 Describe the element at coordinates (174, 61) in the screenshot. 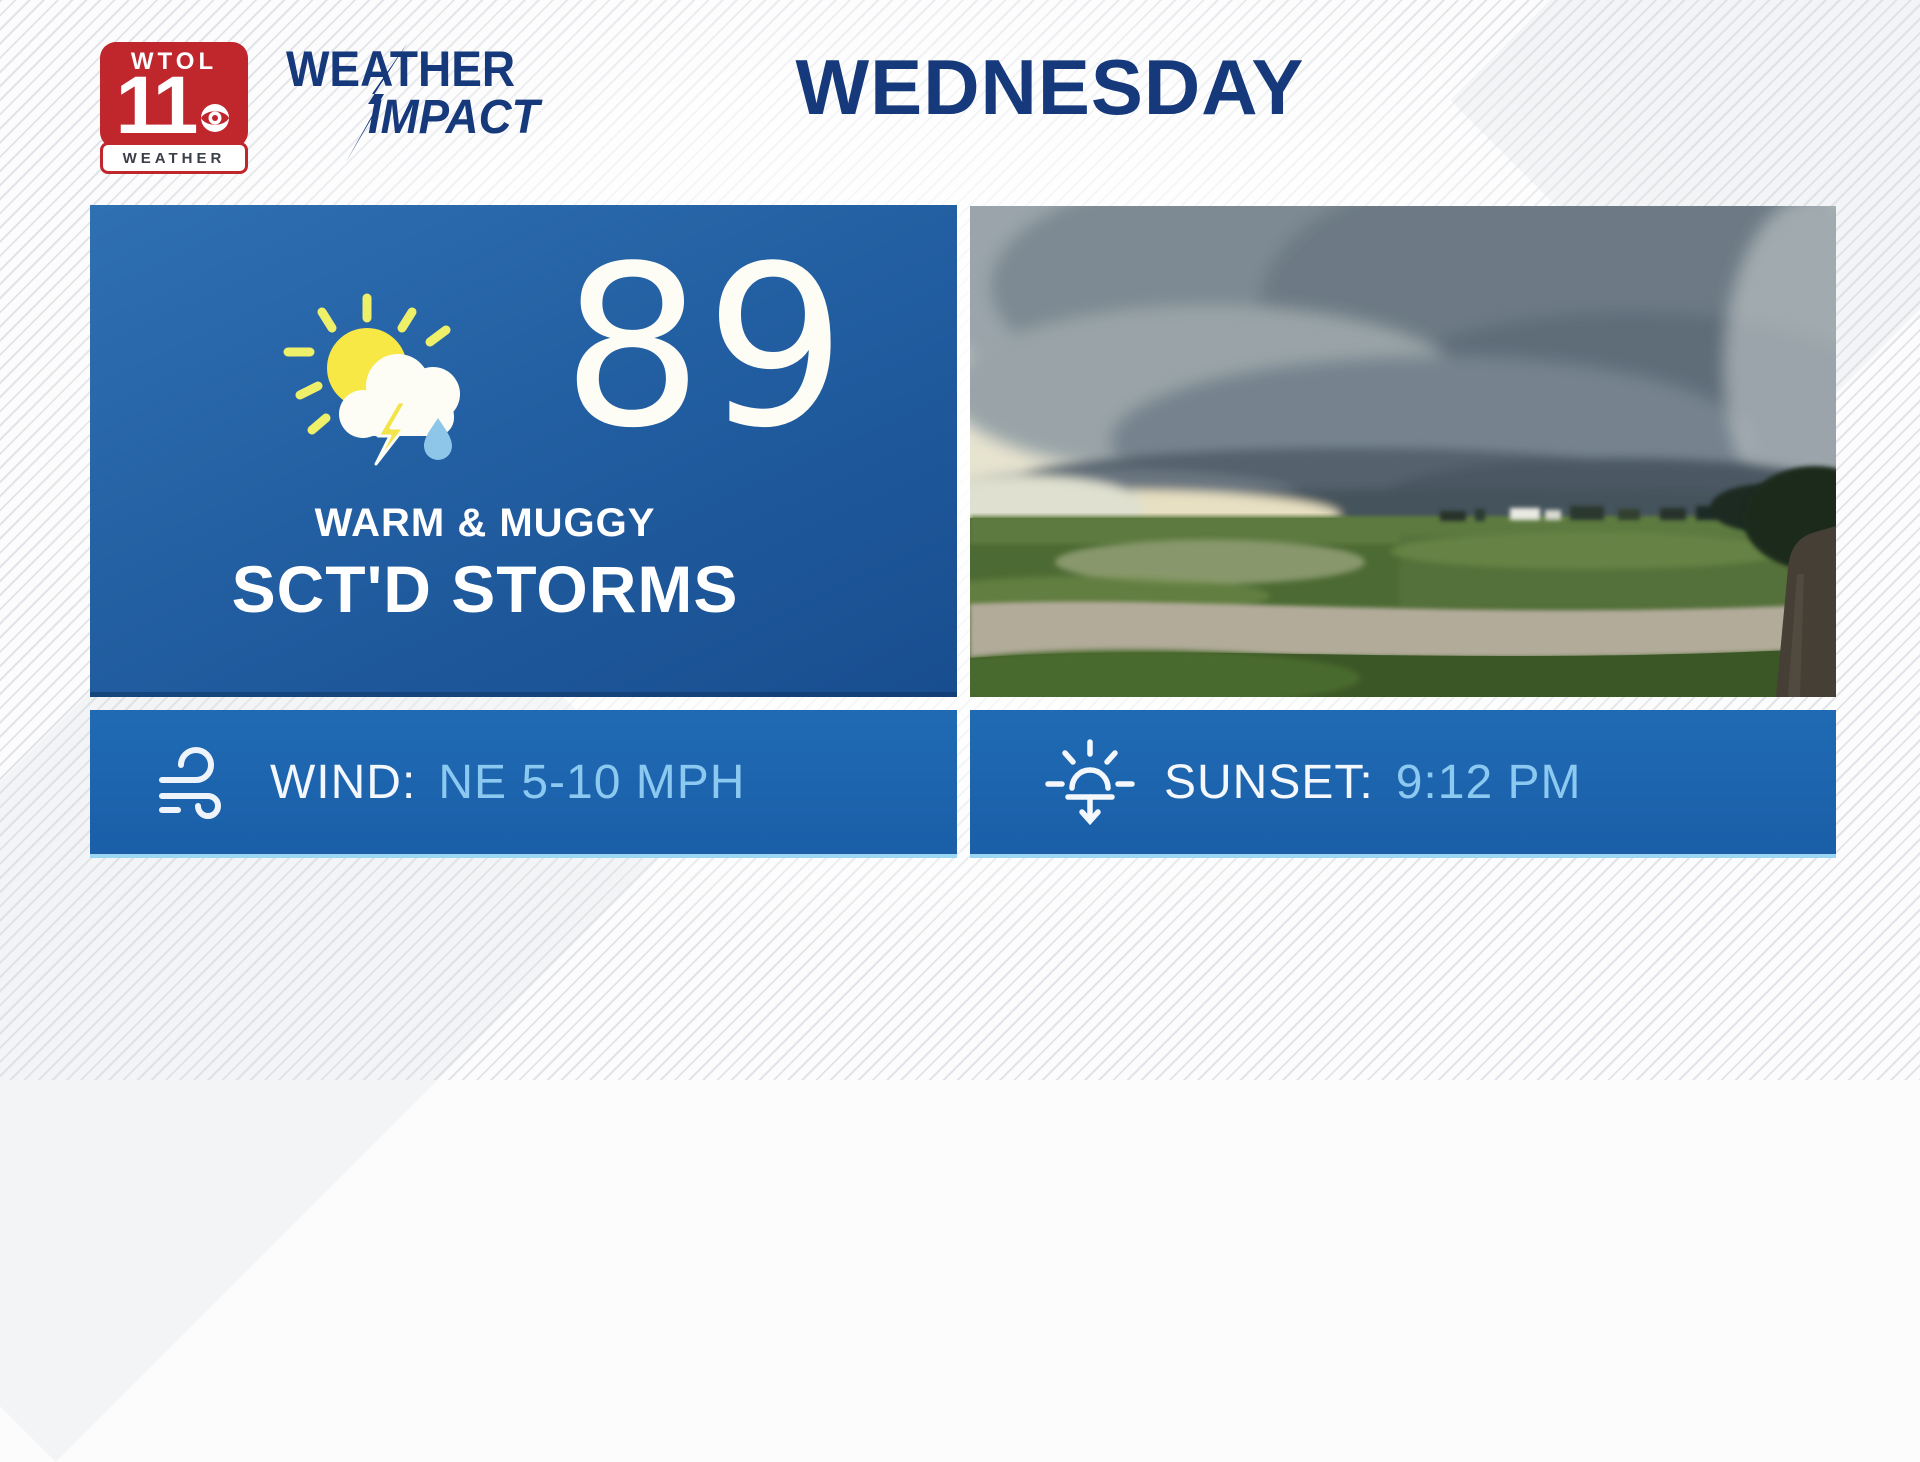

I see `station-call-letters: WTOL` at that location.